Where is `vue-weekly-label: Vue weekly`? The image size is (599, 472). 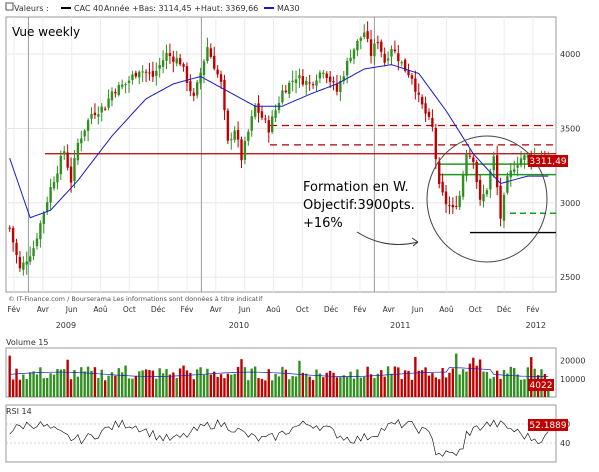
vue-weekly-label: Vue weekly is located at coordinates (46, 32).